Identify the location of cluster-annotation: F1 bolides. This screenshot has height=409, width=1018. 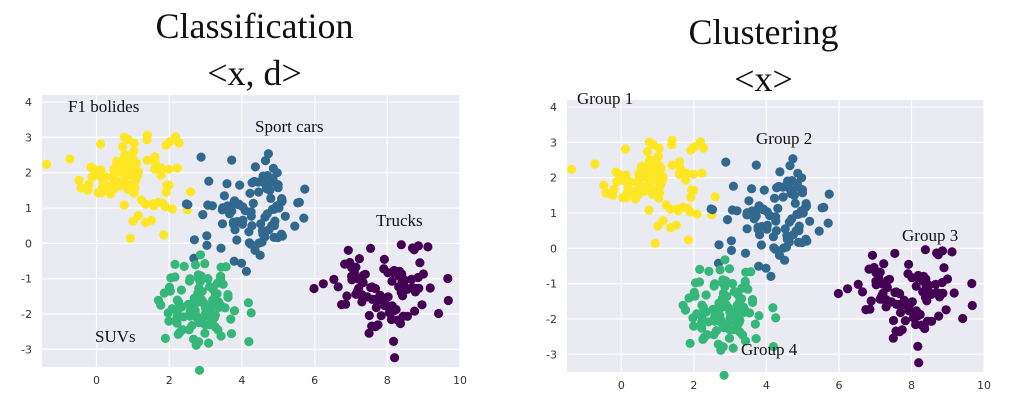
(103, 106).